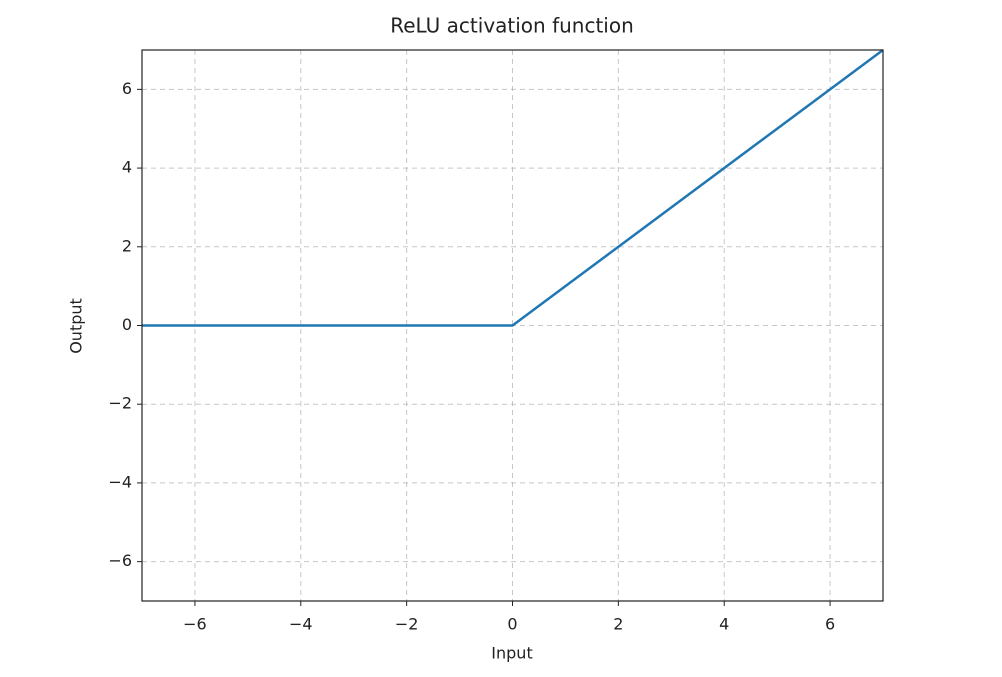  I want to click on x-tick-label: −4, so click(301, 624).